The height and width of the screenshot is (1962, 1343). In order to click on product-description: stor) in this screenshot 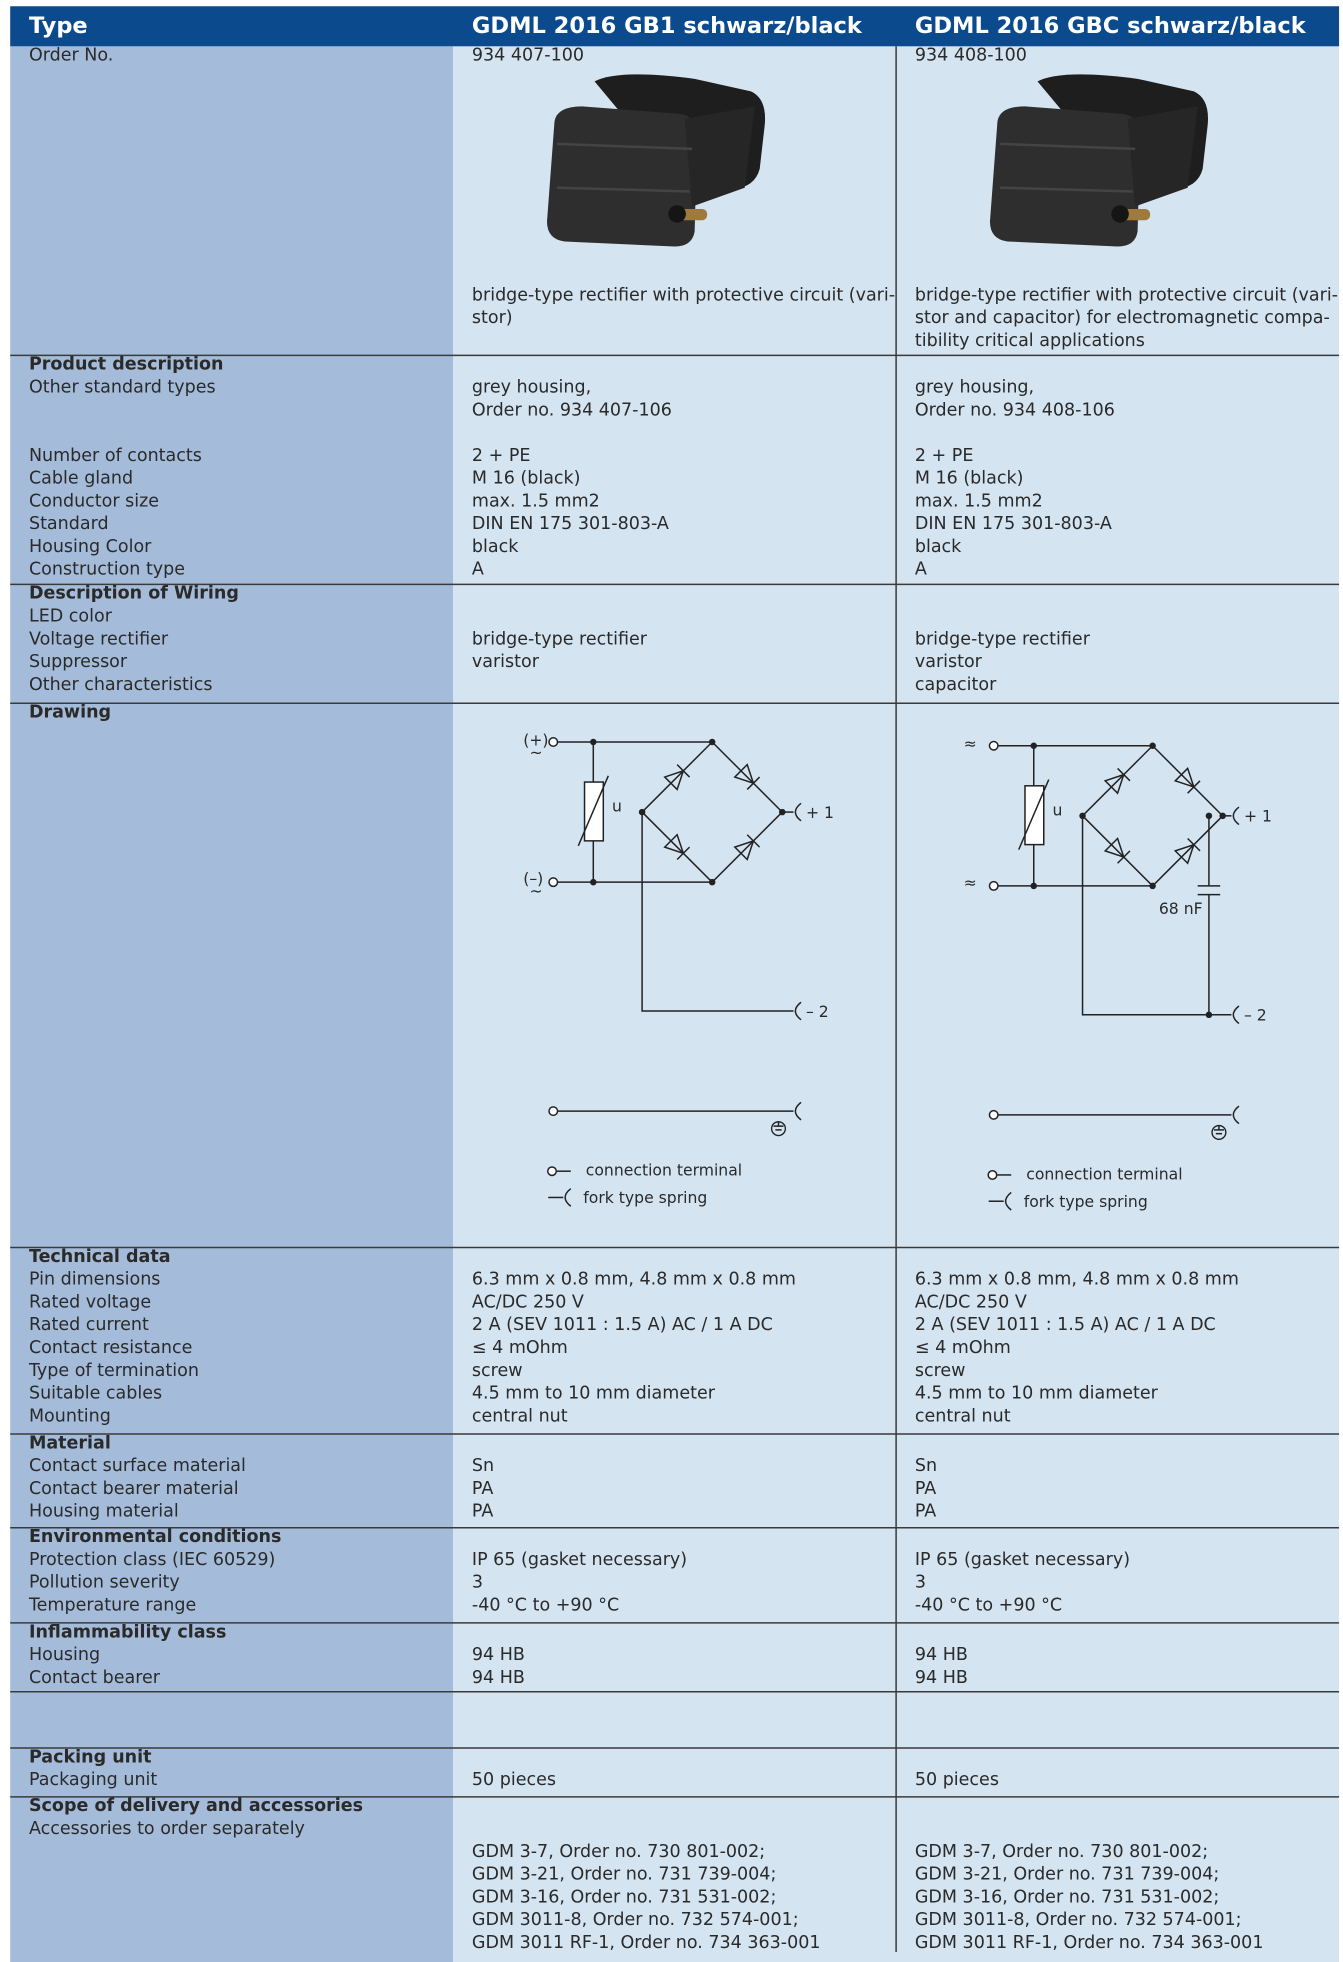, I will do `click(492, 318)`.